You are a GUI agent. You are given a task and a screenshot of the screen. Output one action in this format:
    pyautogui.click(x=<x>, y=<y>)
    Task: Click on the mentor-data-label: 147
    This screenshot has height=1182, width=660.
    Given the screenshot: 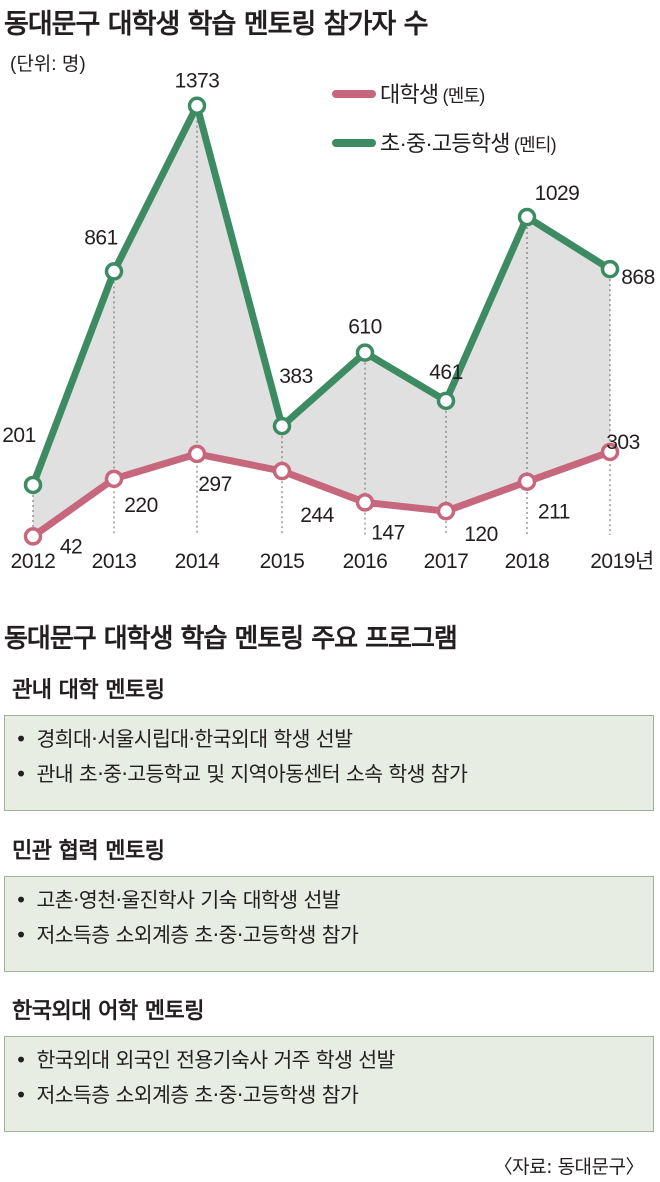 What is the action you would take?
    pyautogui.click(x=388, y=532)
    